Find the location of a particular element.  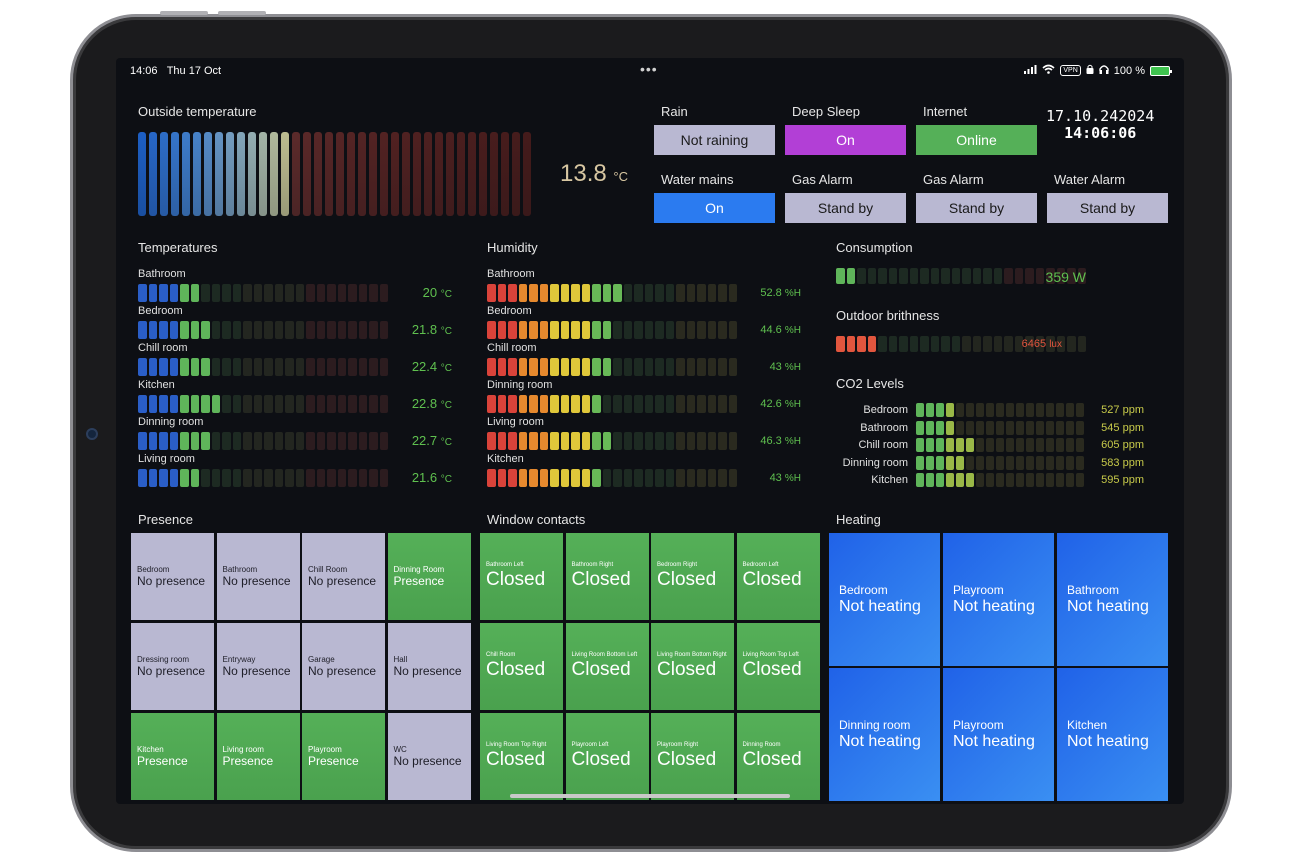

window-name: Dinning Room is located at coordinates (761, 745).